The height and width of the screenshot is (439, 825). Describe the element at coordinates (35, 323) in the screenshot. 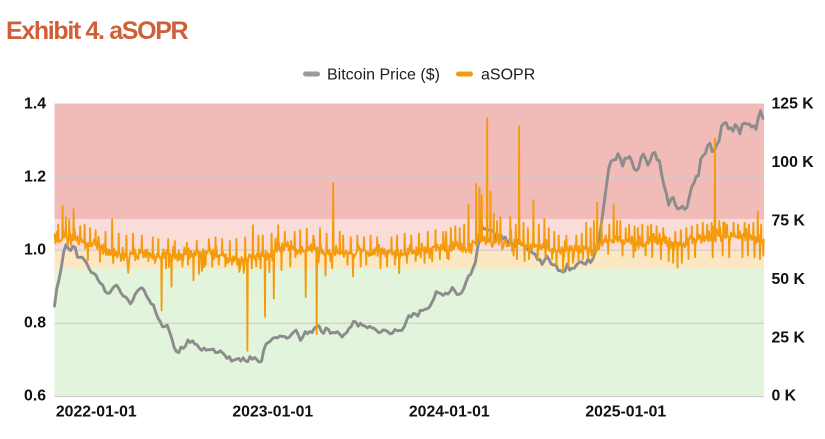

I see `svg-text: 0.8` at that location.